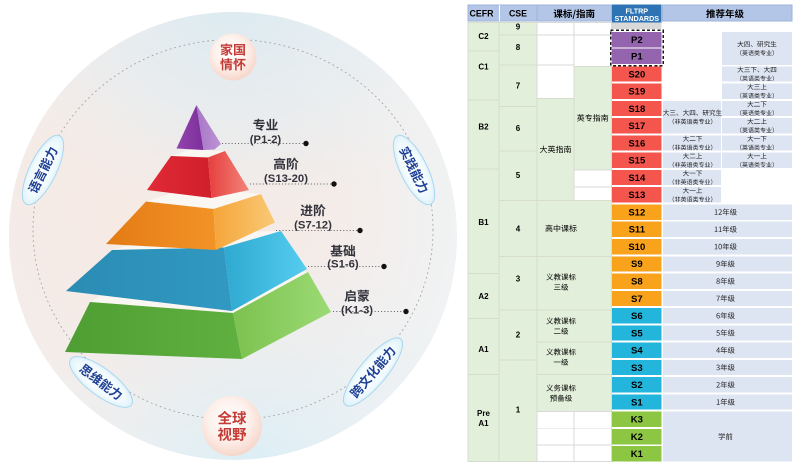 This screenshot has height=469, width=800. What do you see at coordinates (357, 310) in the screenshot?
I see `svg-text: (K1-3)` at bounding box center [357, 310].